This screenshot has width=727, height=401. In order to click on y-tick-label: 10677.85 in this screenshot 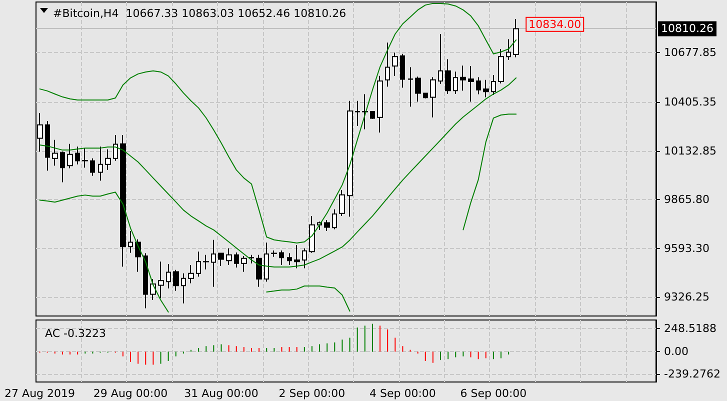, I will do `click(690, 53)`.